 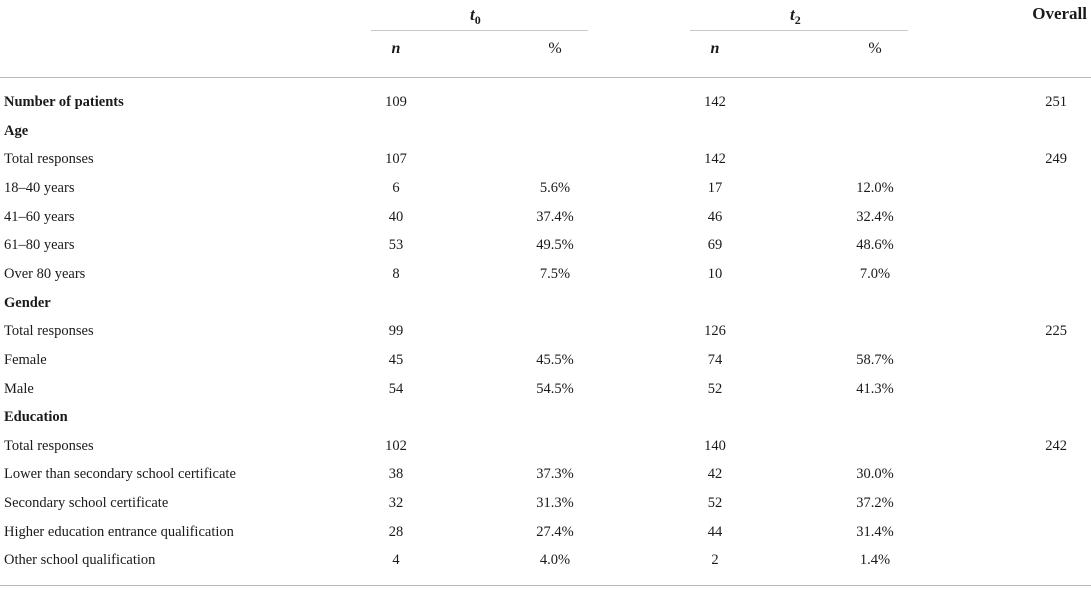 What do you see at coordinates (80, 560) in the screenshot?
I see `row-label: Other school qualification` at bounding box center [80, 560].